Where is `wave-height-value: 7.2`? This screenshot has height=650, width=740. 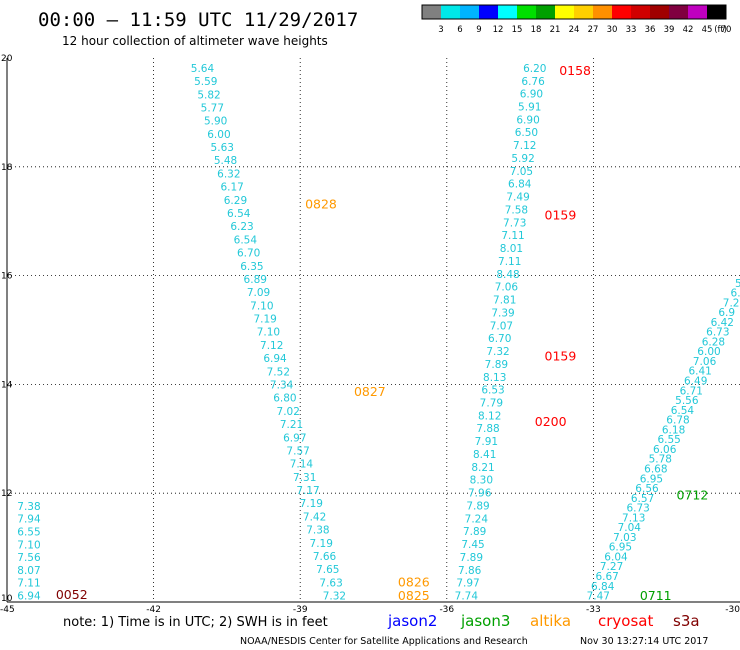 wave-height-value: 7.2 is located at coordinates (731, 303).